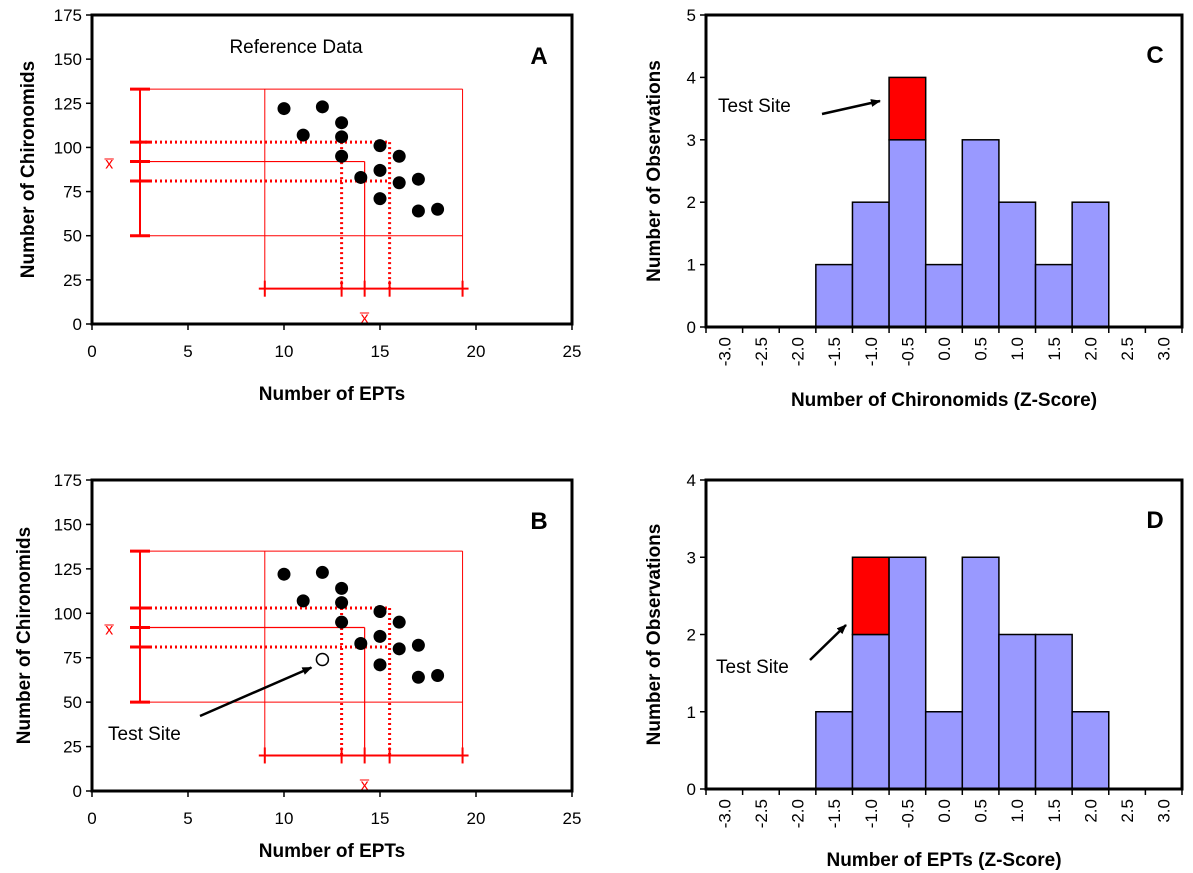  I want to click on y-tick-label: 75, so click(72, 192).